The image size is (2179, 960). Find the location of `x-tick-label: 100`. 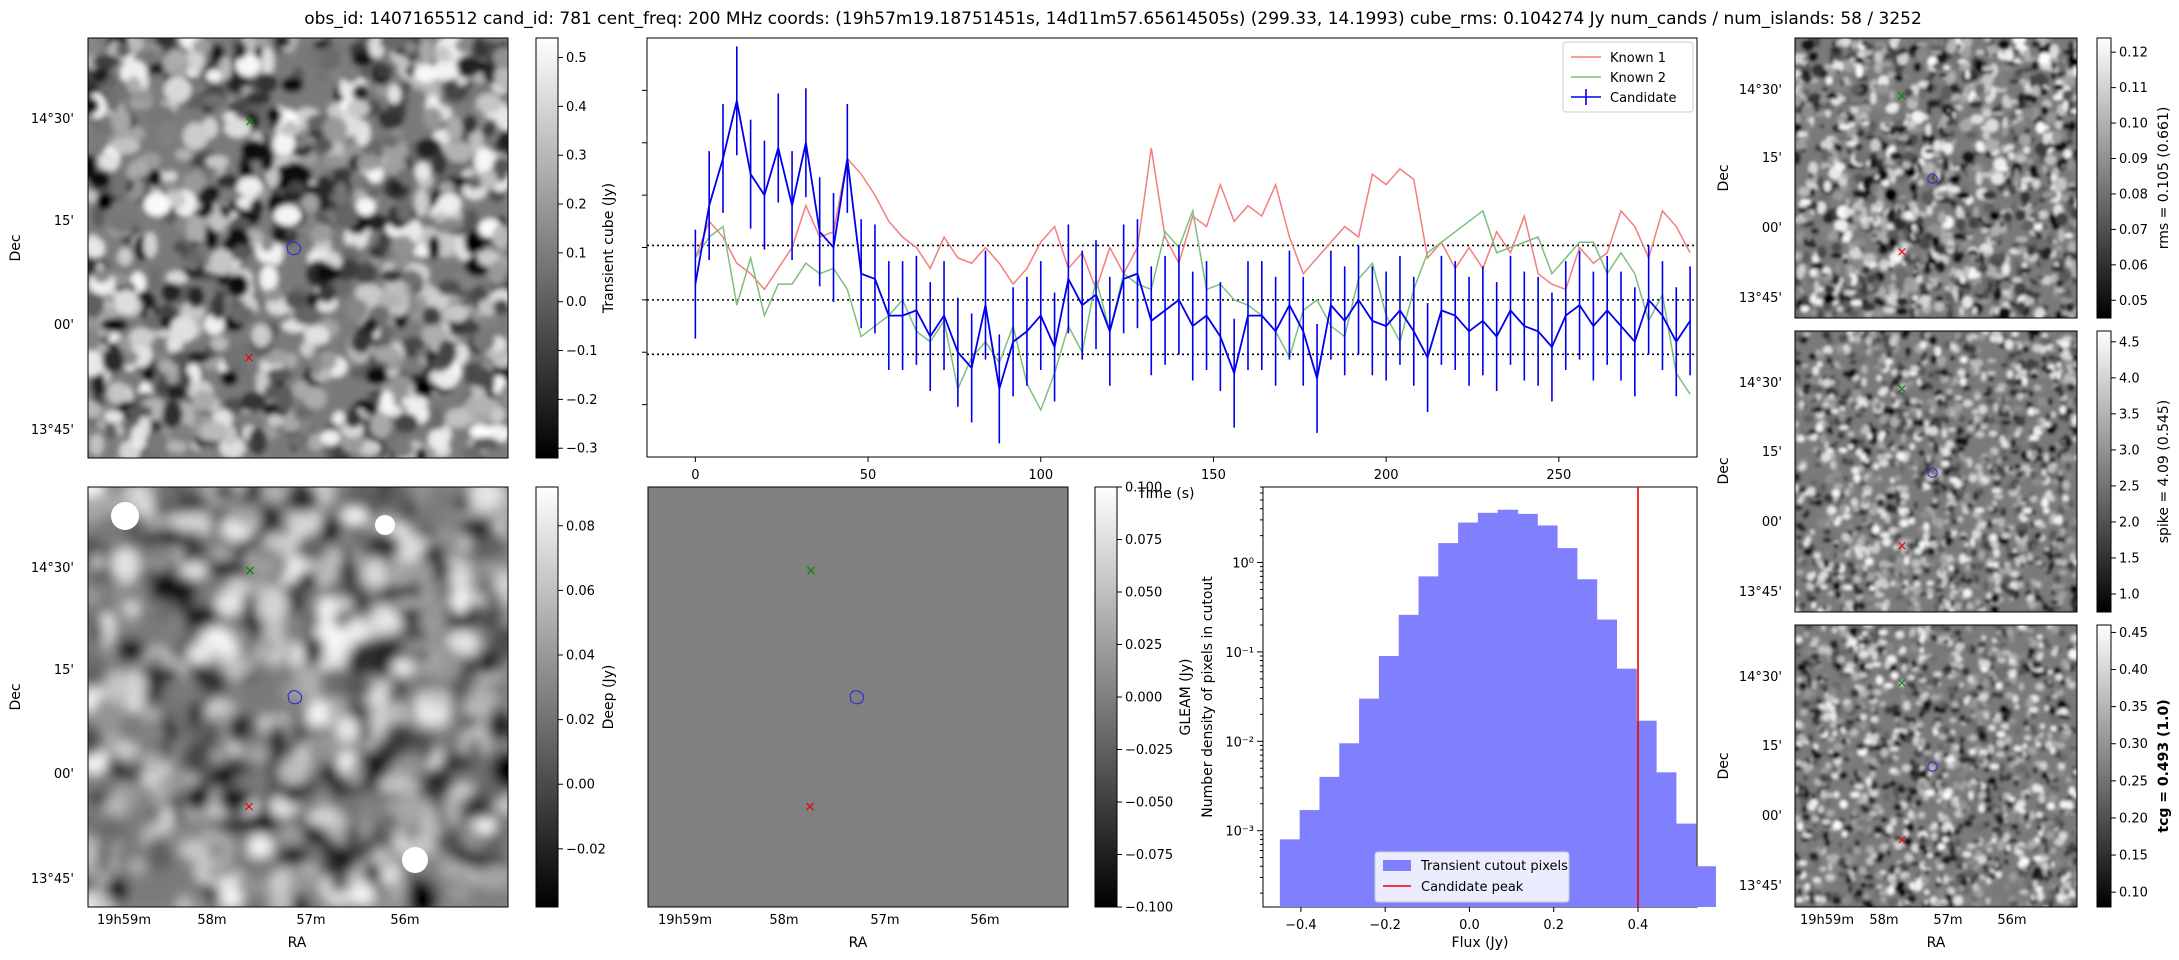

x-tick-label: 100 is located at coordinates (1040, 475).